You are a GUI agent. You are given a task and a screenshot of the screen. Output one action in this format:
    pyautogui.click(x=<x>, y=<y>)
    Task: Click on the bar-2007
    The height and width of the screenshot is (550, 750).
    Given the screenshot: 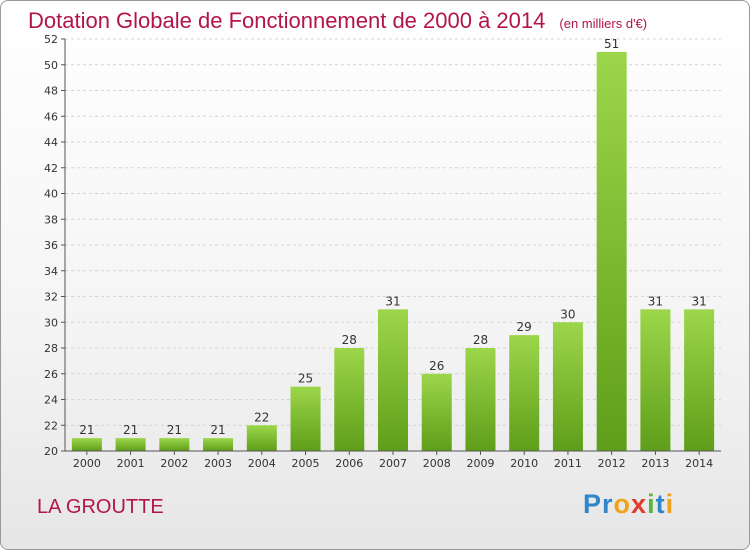 What is the action you would take?
    pyautogui.click(x=393, y=380)
    